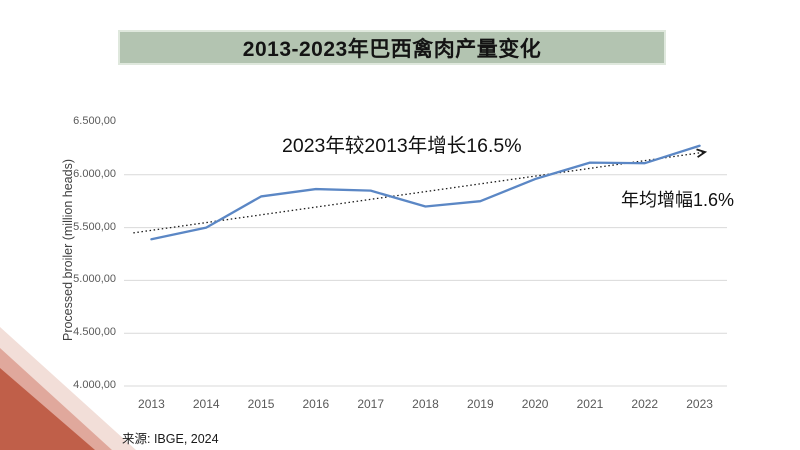 This screenshot has height=450, width=800. I want to click on corner-decoration, so click(68, 388).